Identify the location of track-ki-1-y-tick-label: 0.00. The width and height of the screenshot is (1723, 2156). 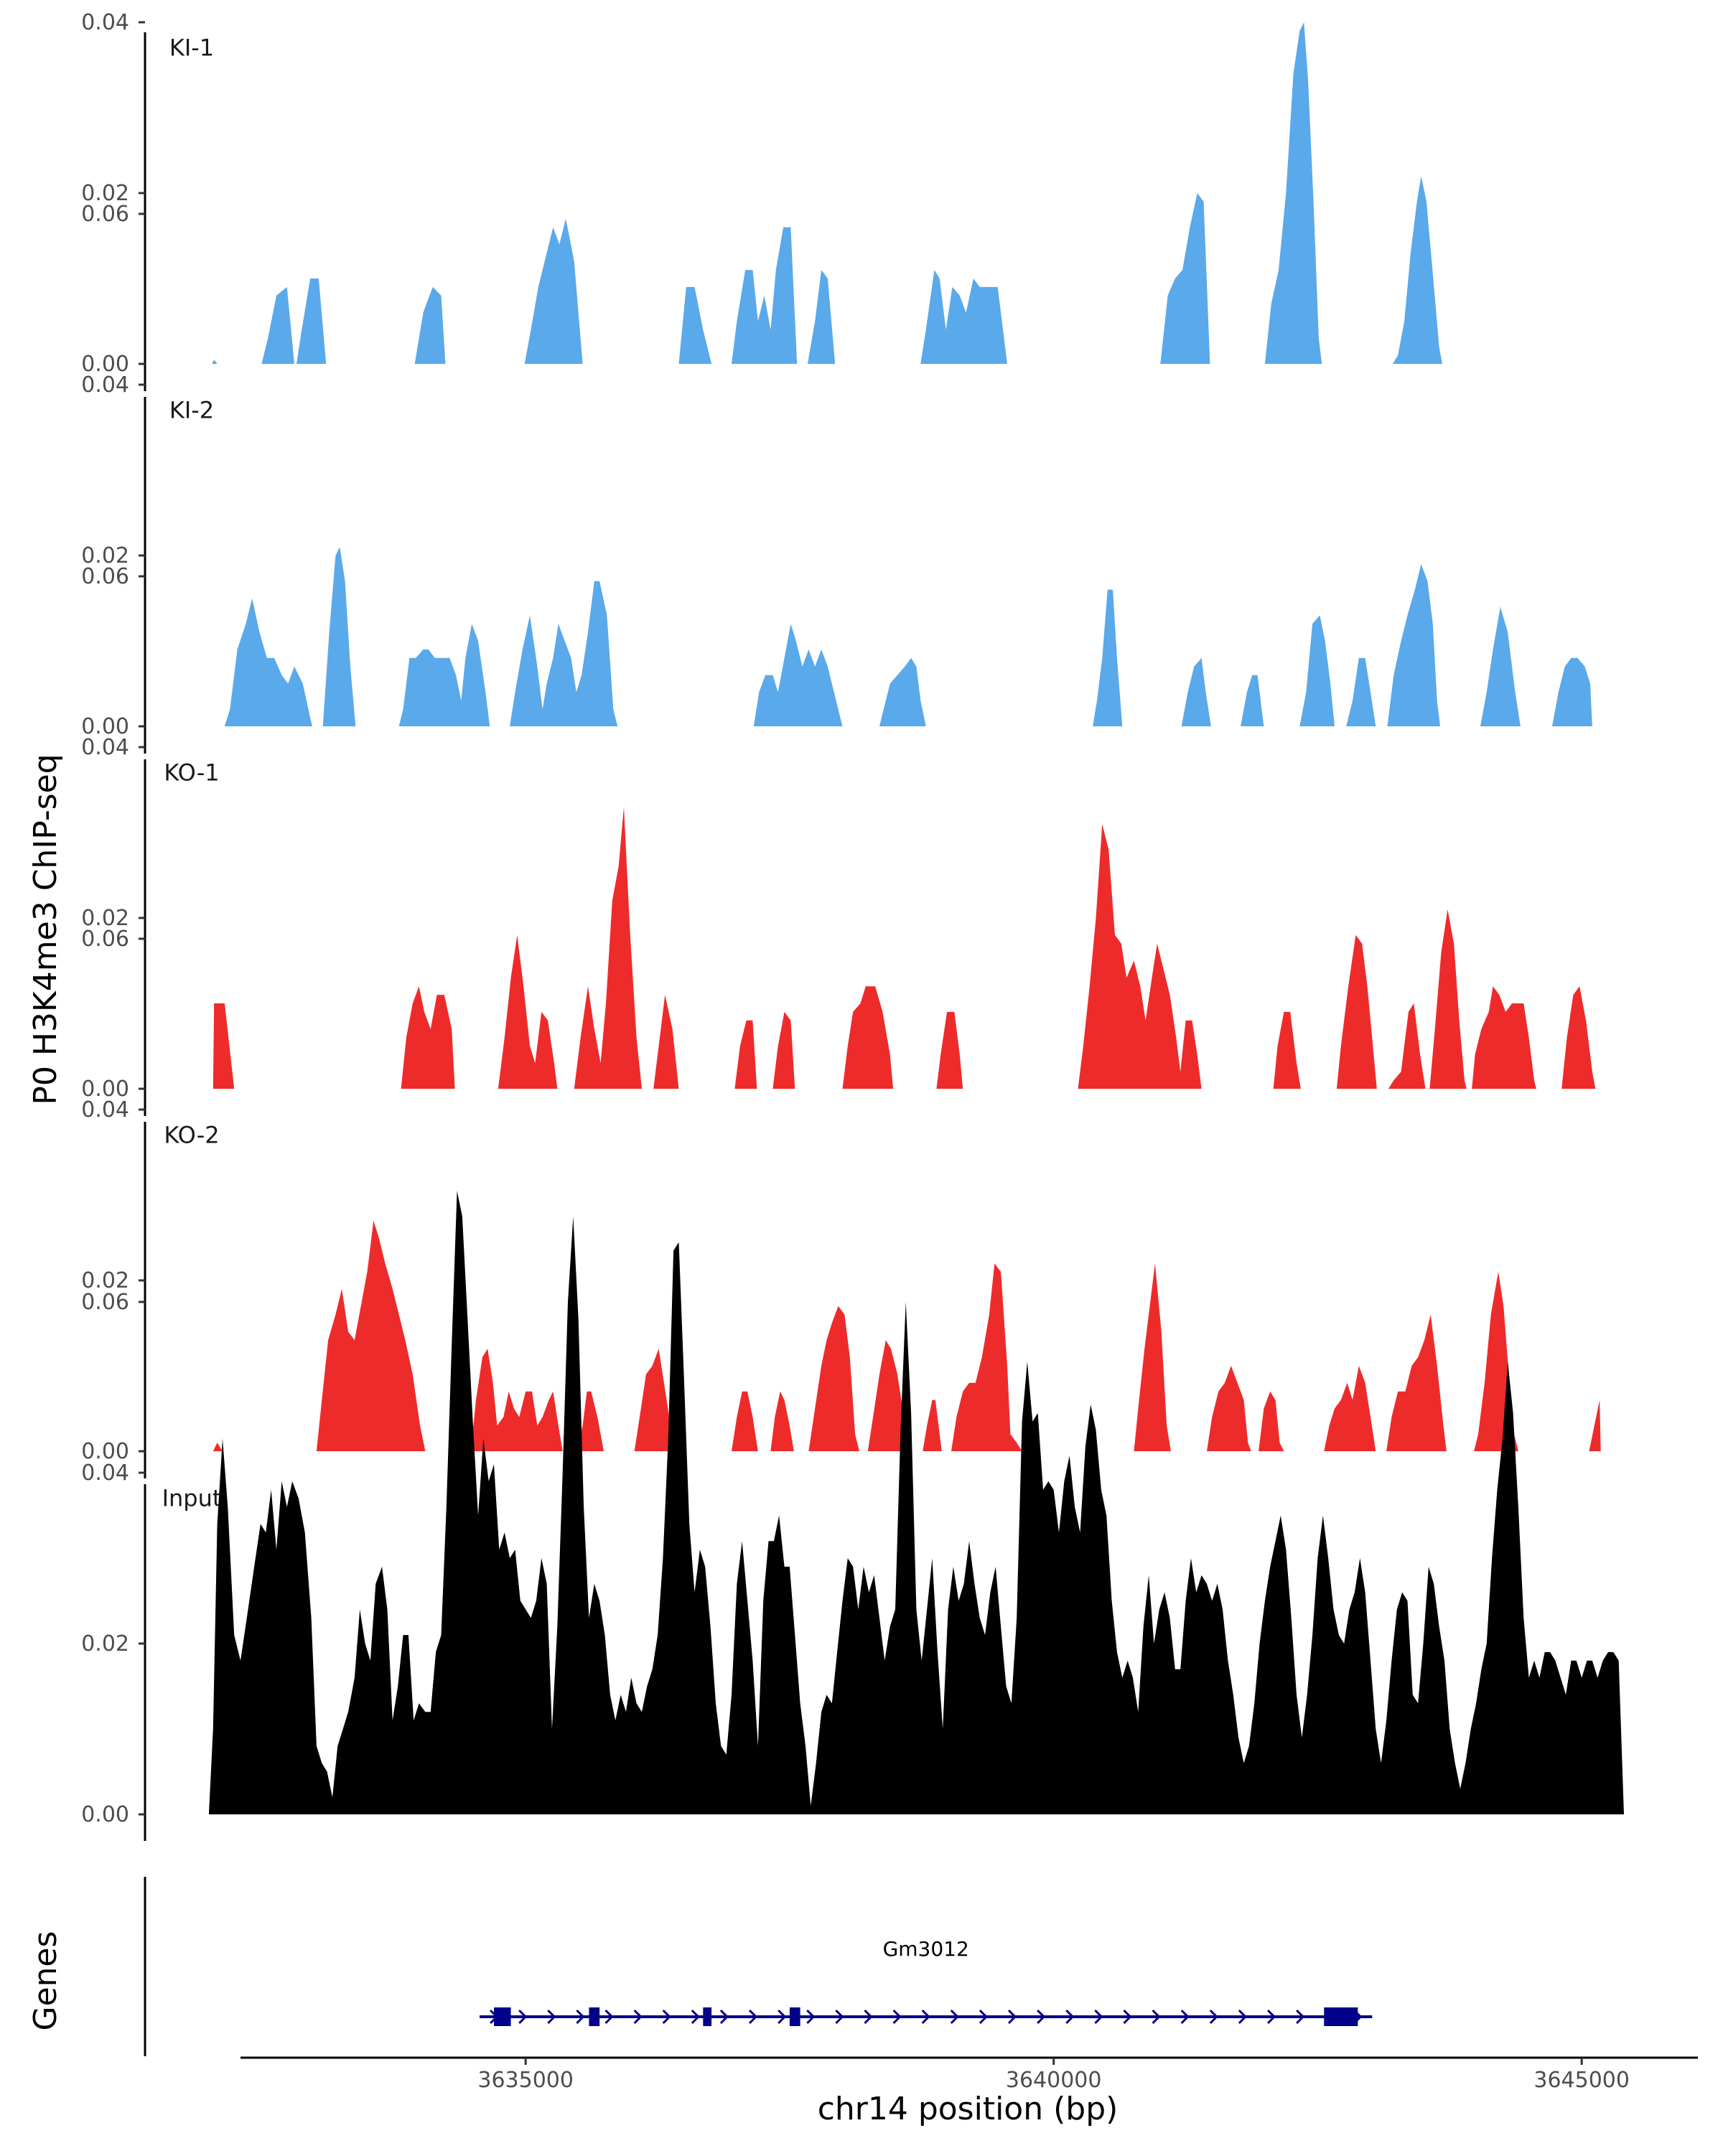
(105, 364).